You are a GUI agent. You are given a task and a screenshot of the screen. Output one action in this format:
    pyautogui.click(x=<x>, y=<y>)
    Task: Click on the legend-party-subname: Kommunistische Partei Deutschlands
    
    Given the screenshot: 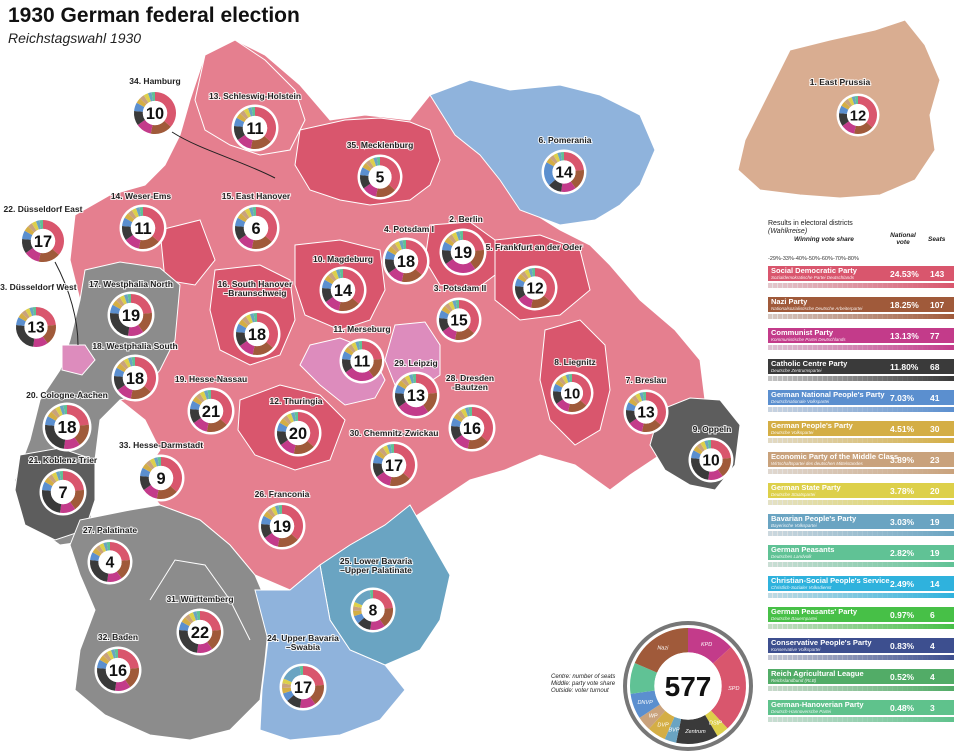 What is the action you would take?
    pyautogui.click(x=808, y=339)
    